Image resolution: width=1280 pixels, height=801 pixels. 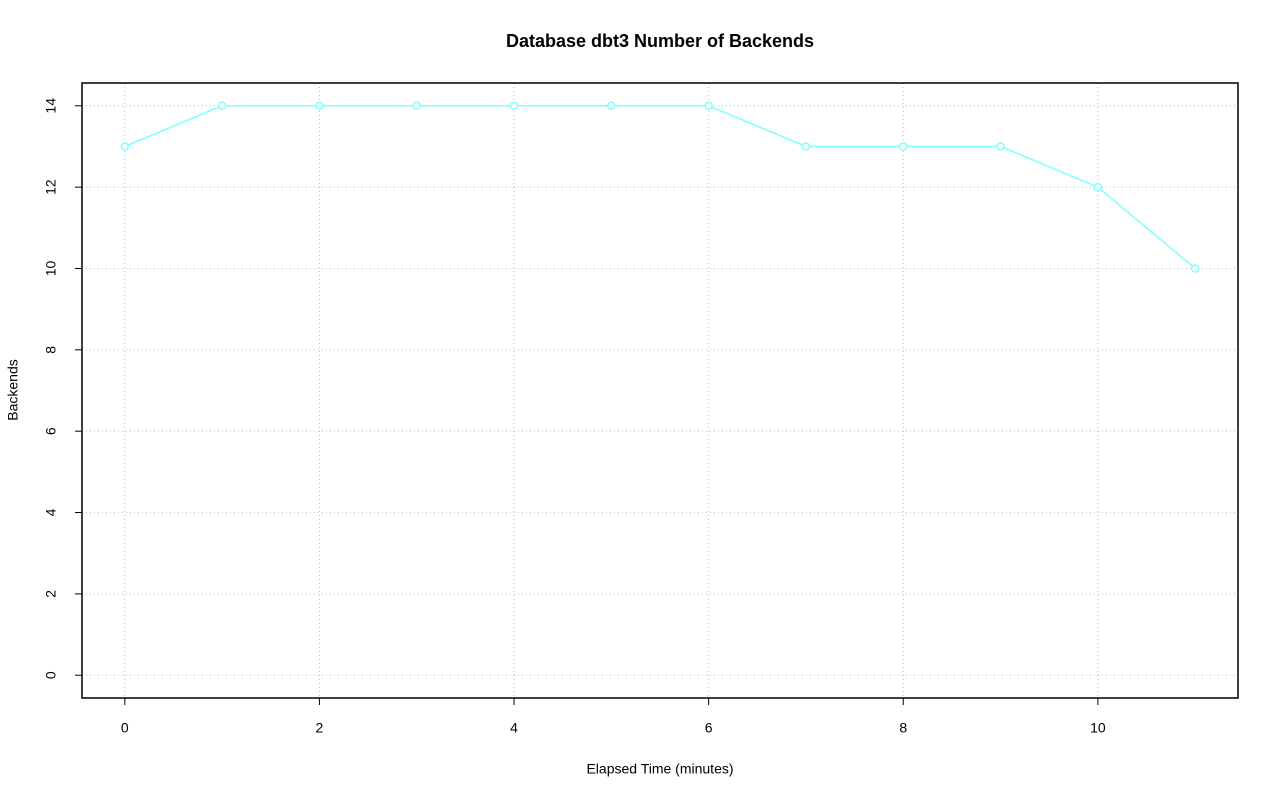 What do you see at coordinates (51, 350) in the screenshot?
I see `y-tick-label: 8` at bounding box center [51, 350].